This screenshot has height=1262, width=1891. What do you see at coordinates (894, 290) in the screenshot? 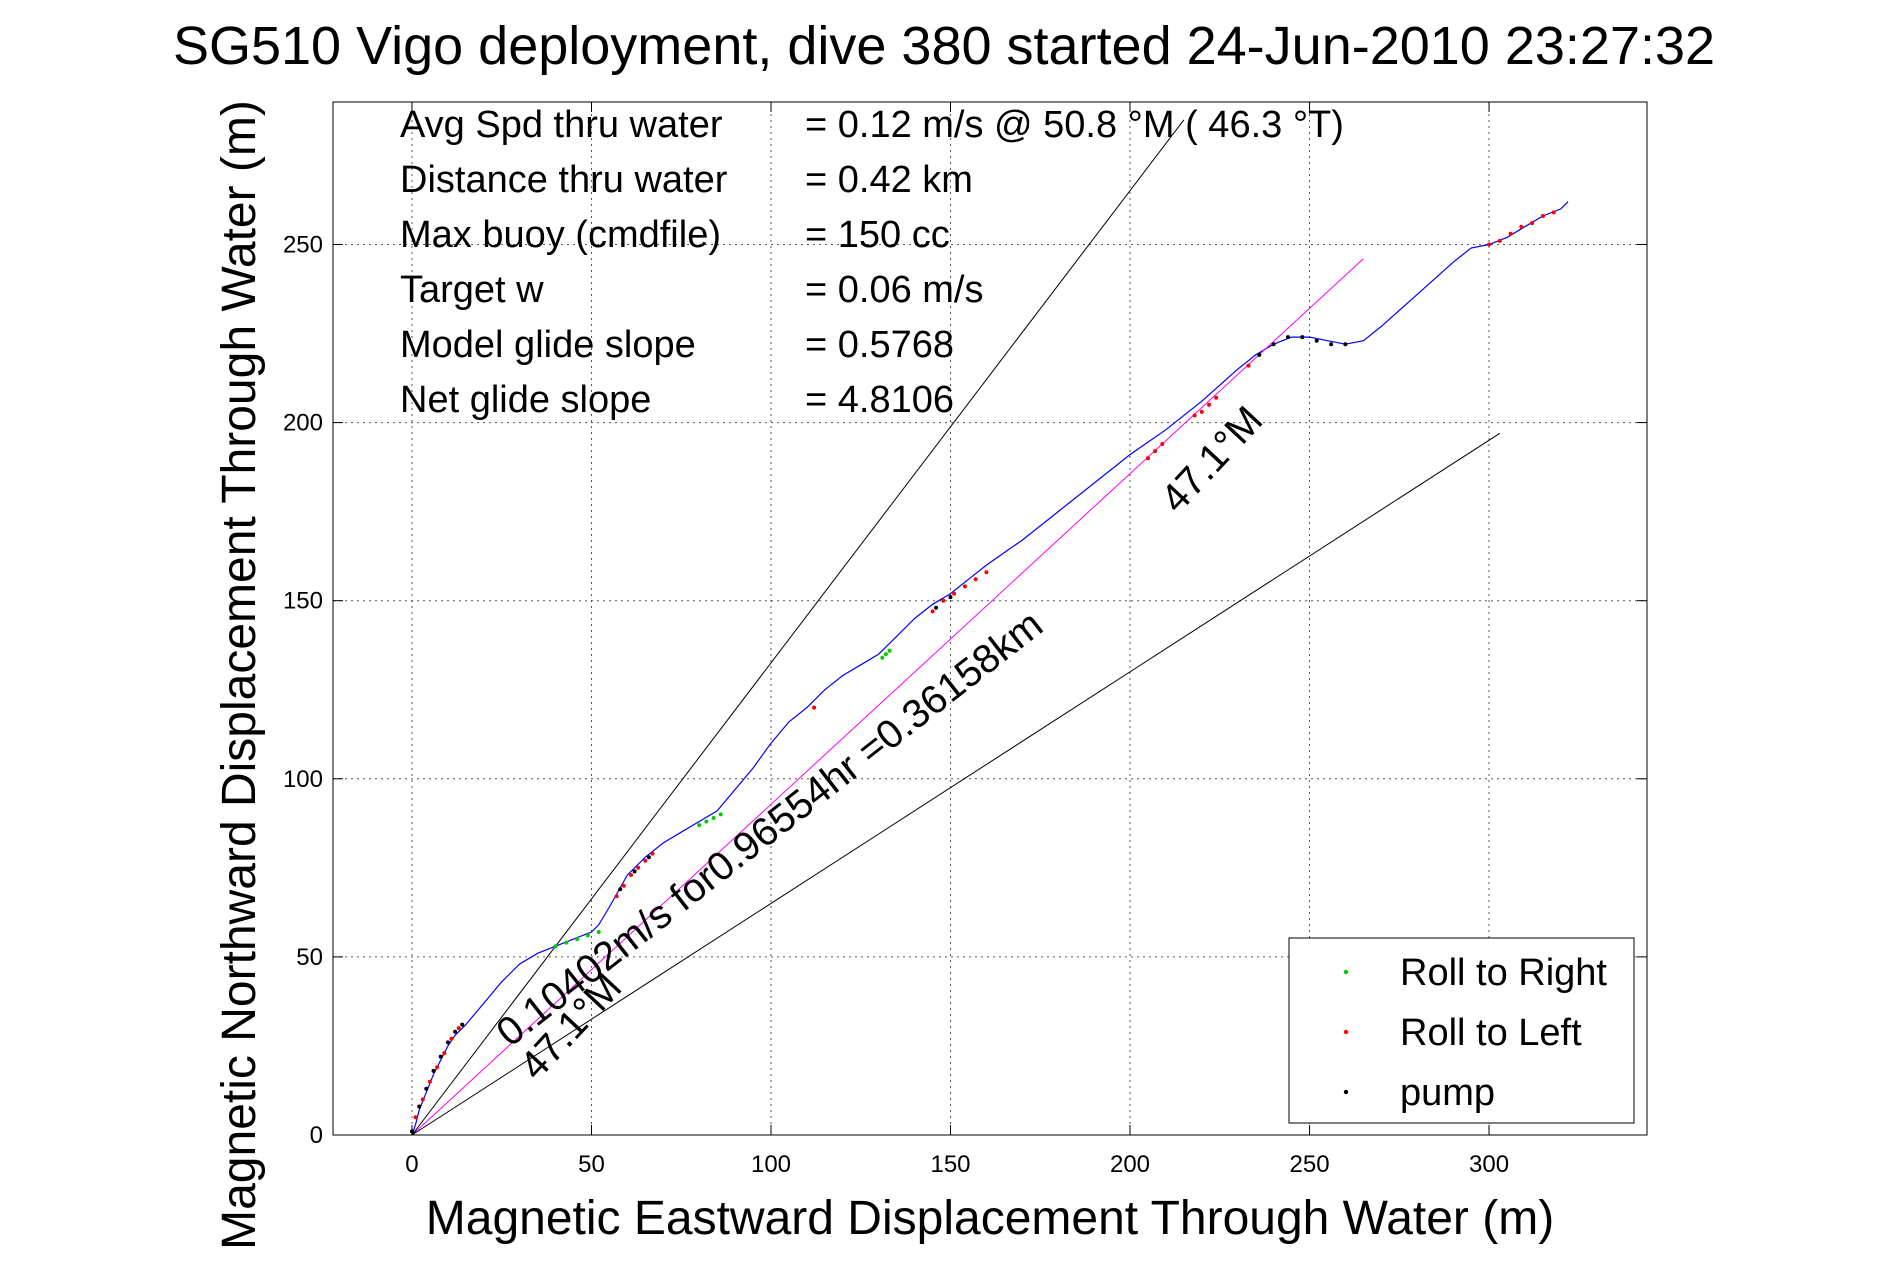
I see `info-value: = 0.06 m/s` at bounding box center [894, 290].